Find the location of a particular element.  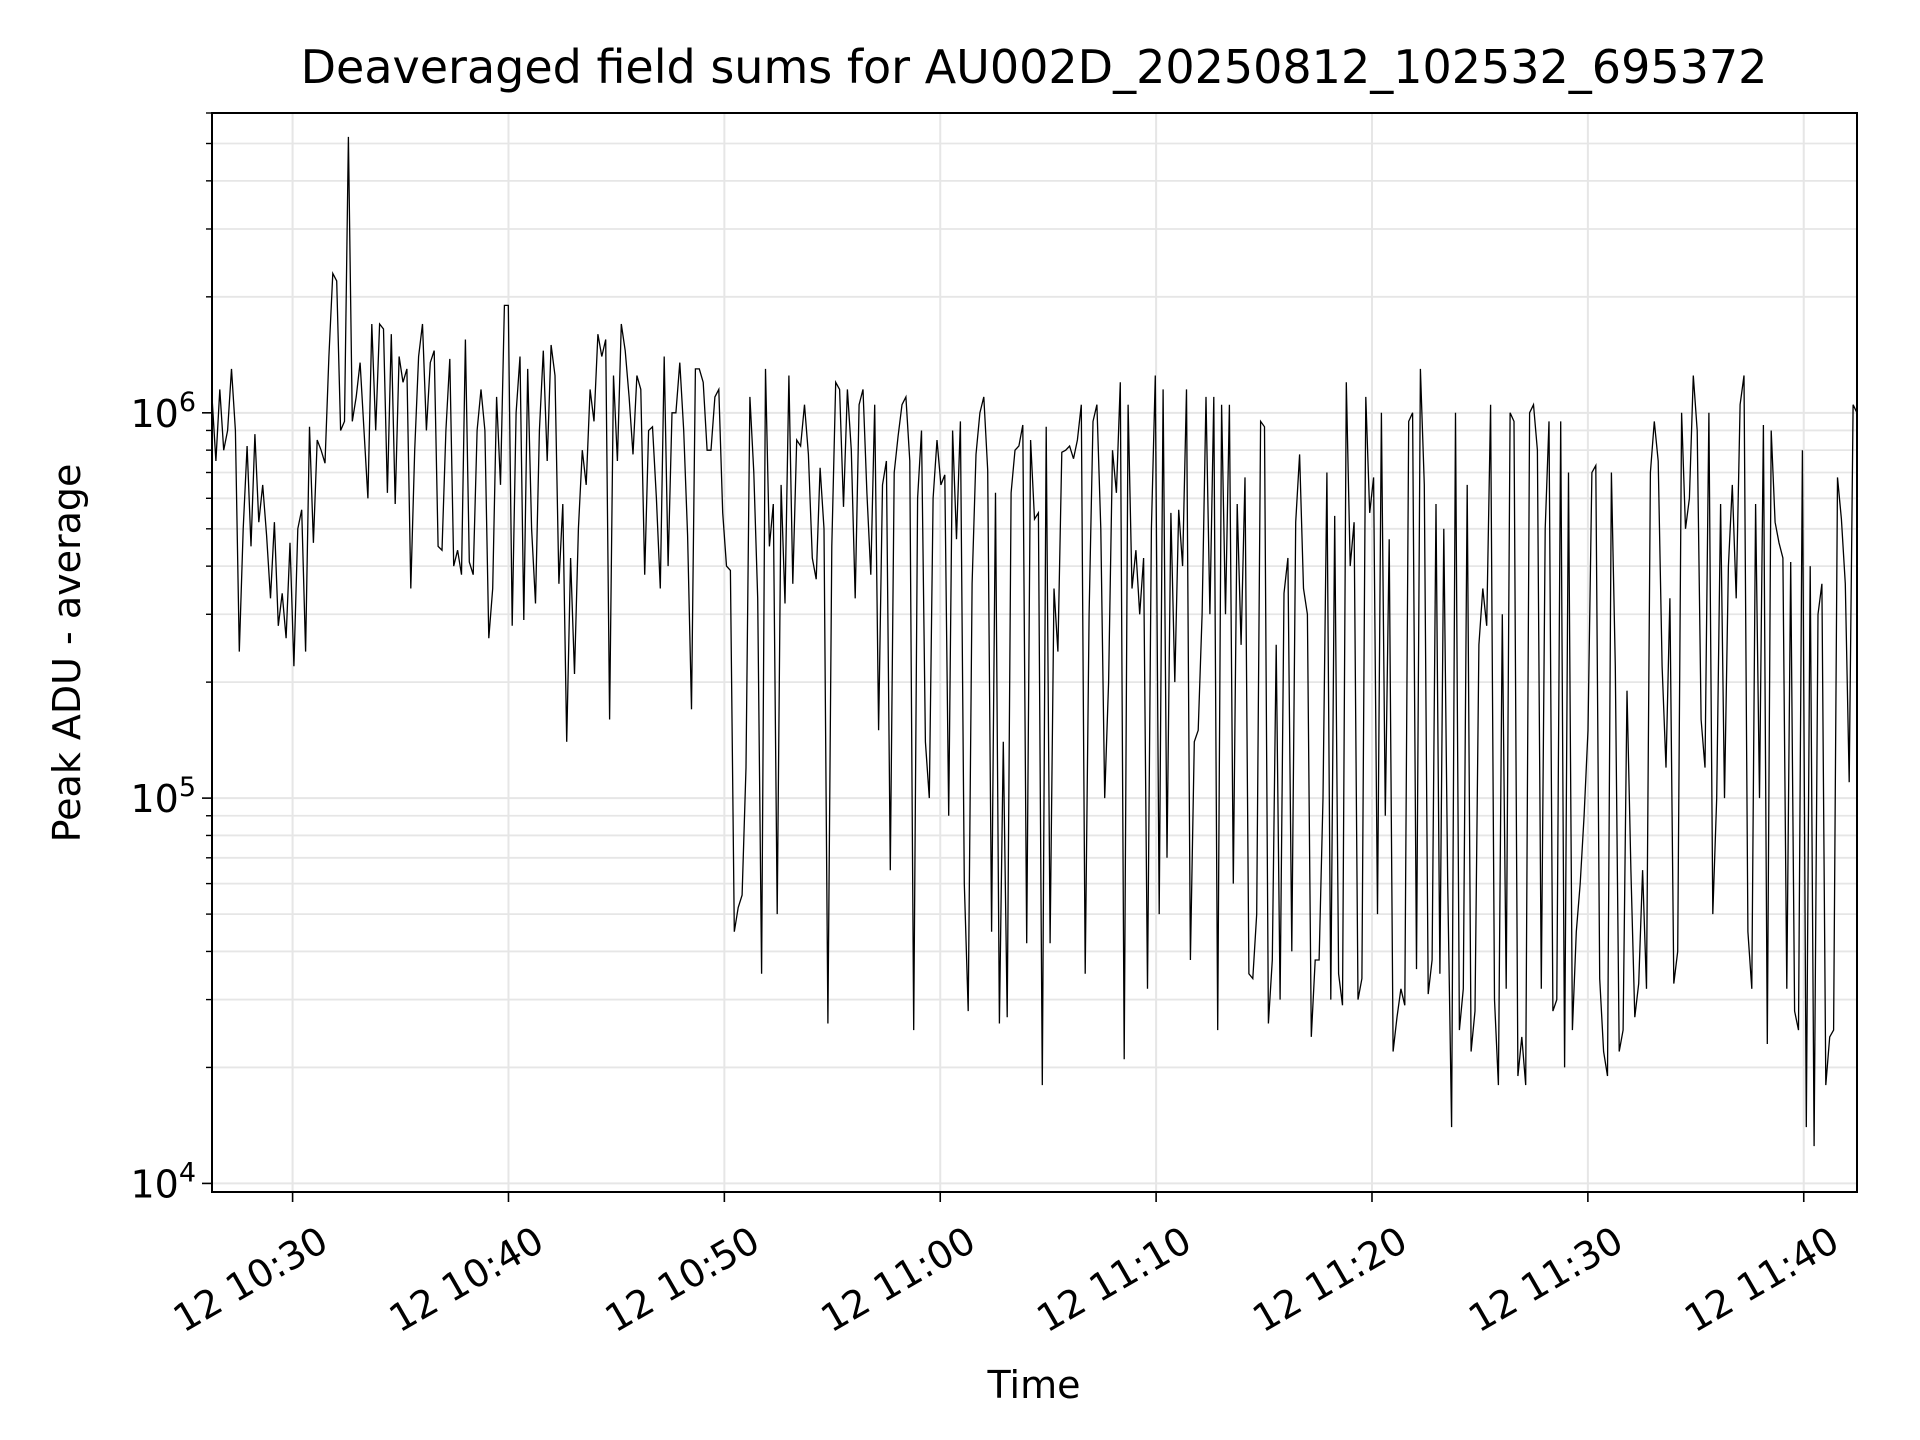

y-tick-label: 105 is located at coordinates (163, 796).